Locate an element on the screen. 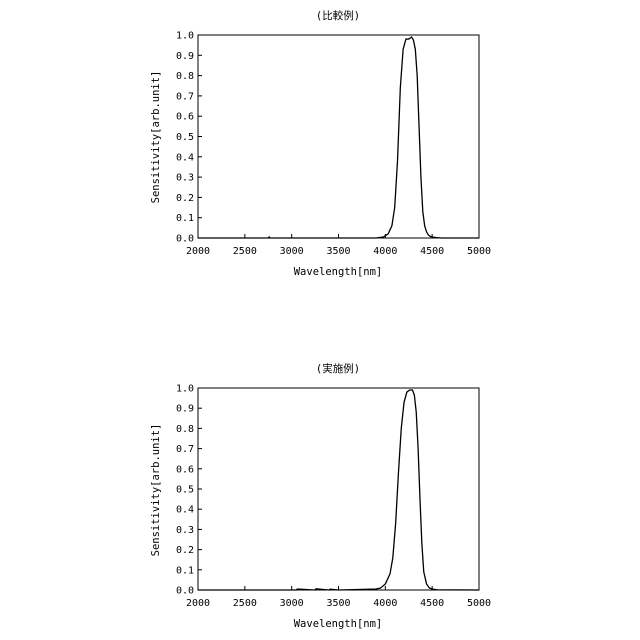  chart-title: (比較例) is located at coordinates (338, 15).